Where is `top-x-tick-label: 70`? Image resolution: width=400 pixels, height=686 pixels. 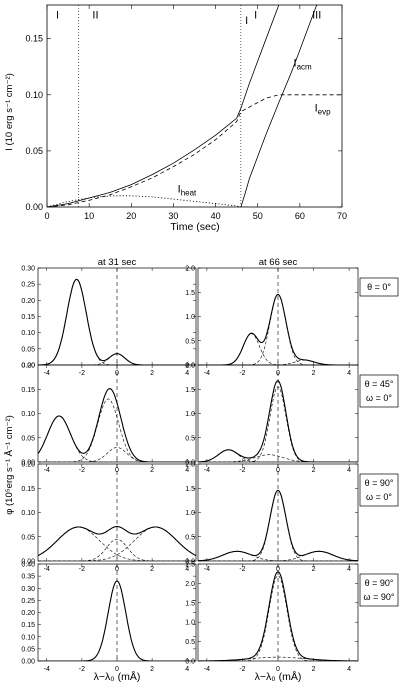 top-x-tick-label: 70 is located at coordinates (342, 216).